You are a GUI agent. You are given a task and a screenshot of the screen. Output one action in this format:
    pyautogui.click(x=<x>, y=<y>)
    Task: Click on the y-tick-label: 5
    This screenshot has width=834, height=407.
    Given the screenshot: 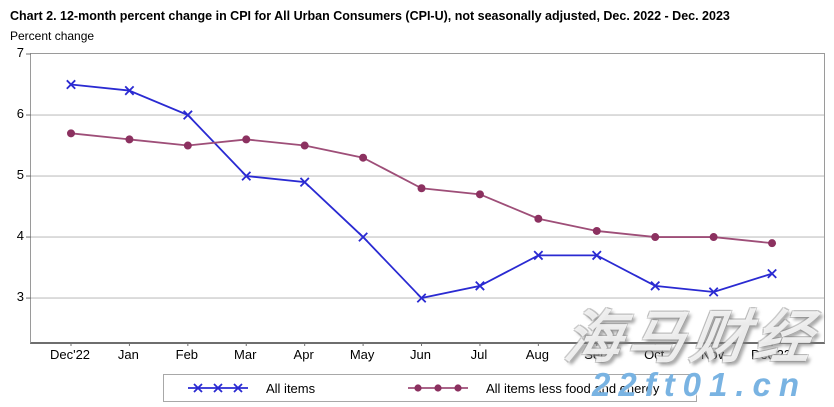 What is the action you would take?
    pyautogui.click(x=20, y=175)
    